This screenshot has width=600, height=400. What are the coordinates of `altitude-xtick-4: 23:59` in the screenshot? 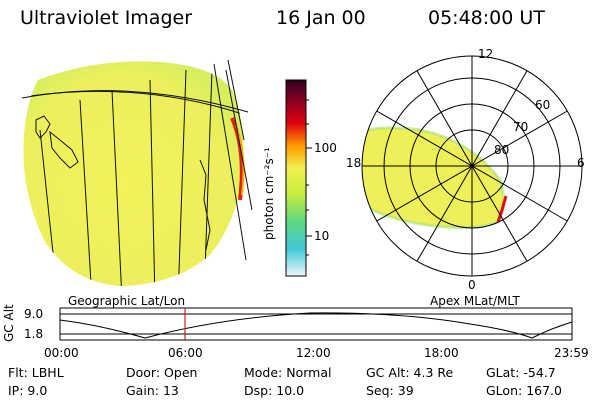 It's located at (571, 353).